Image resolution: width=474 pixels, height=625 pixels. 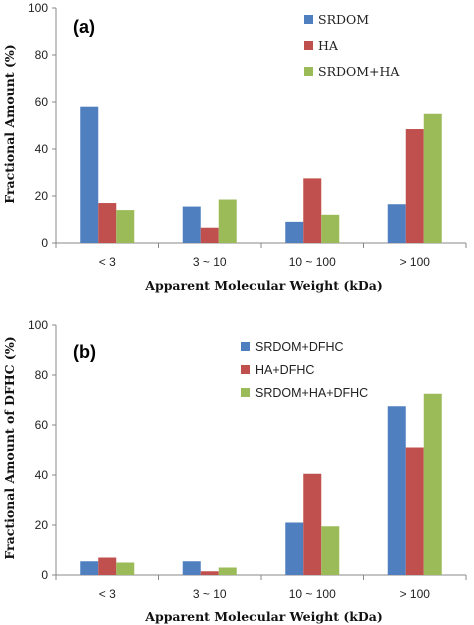 What do you see at coordinates (84, 27) in the screenshot?
I see `panel-label: (a)` at bounding box center [84, 27].